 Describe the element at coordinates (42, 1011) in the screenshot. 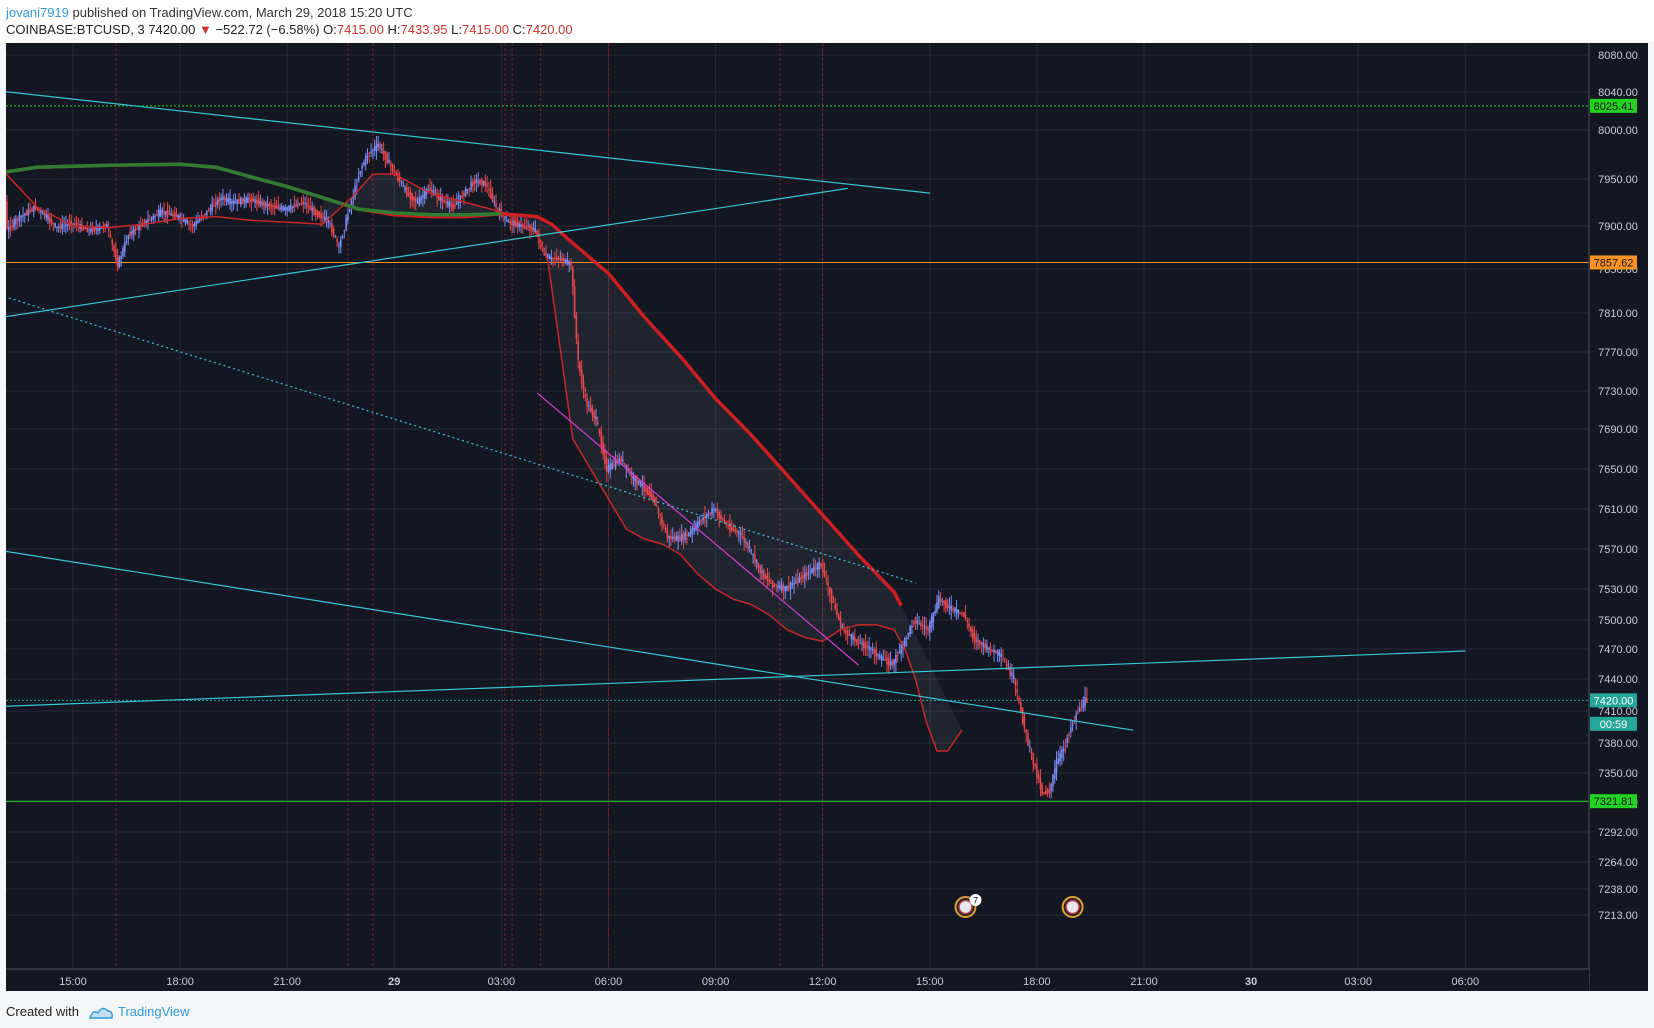

I see `created-with-text: Created with` at that location.